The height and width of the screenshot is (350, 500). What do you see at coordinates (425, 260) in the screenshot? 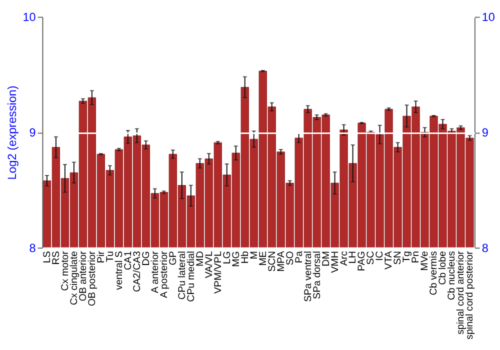
I see `x-tick-label: MVe` at bounding box center [425, 260].